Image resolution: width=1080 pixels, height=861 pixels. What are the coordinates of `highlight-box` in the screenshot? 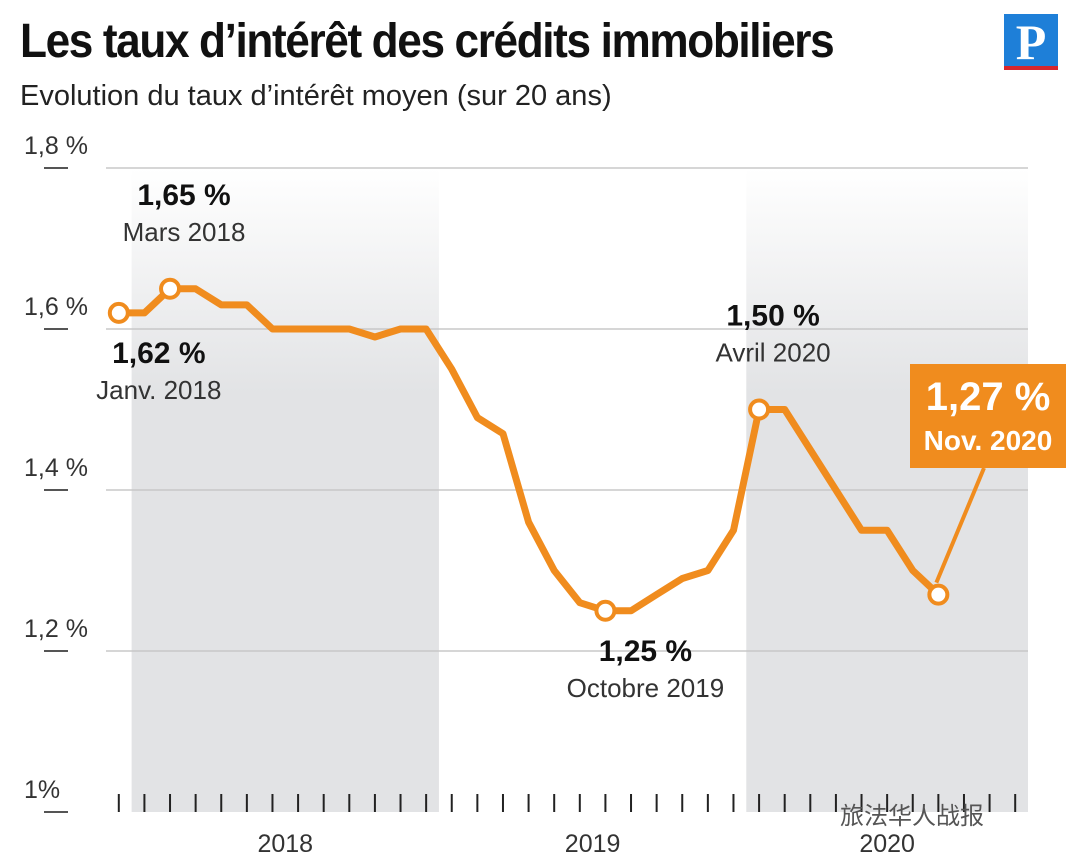 It's located at (988, 416).